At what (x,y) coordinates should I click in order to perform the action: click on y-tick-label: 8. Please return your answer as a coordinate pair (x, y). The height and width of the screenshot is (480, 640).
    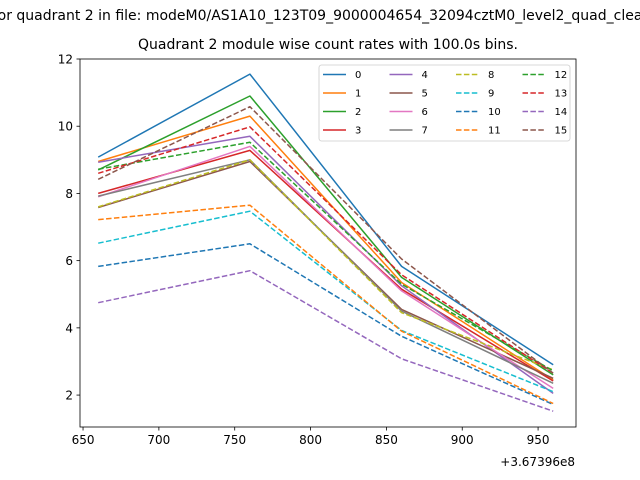
    Looking at the image, I should click on (69, 194).